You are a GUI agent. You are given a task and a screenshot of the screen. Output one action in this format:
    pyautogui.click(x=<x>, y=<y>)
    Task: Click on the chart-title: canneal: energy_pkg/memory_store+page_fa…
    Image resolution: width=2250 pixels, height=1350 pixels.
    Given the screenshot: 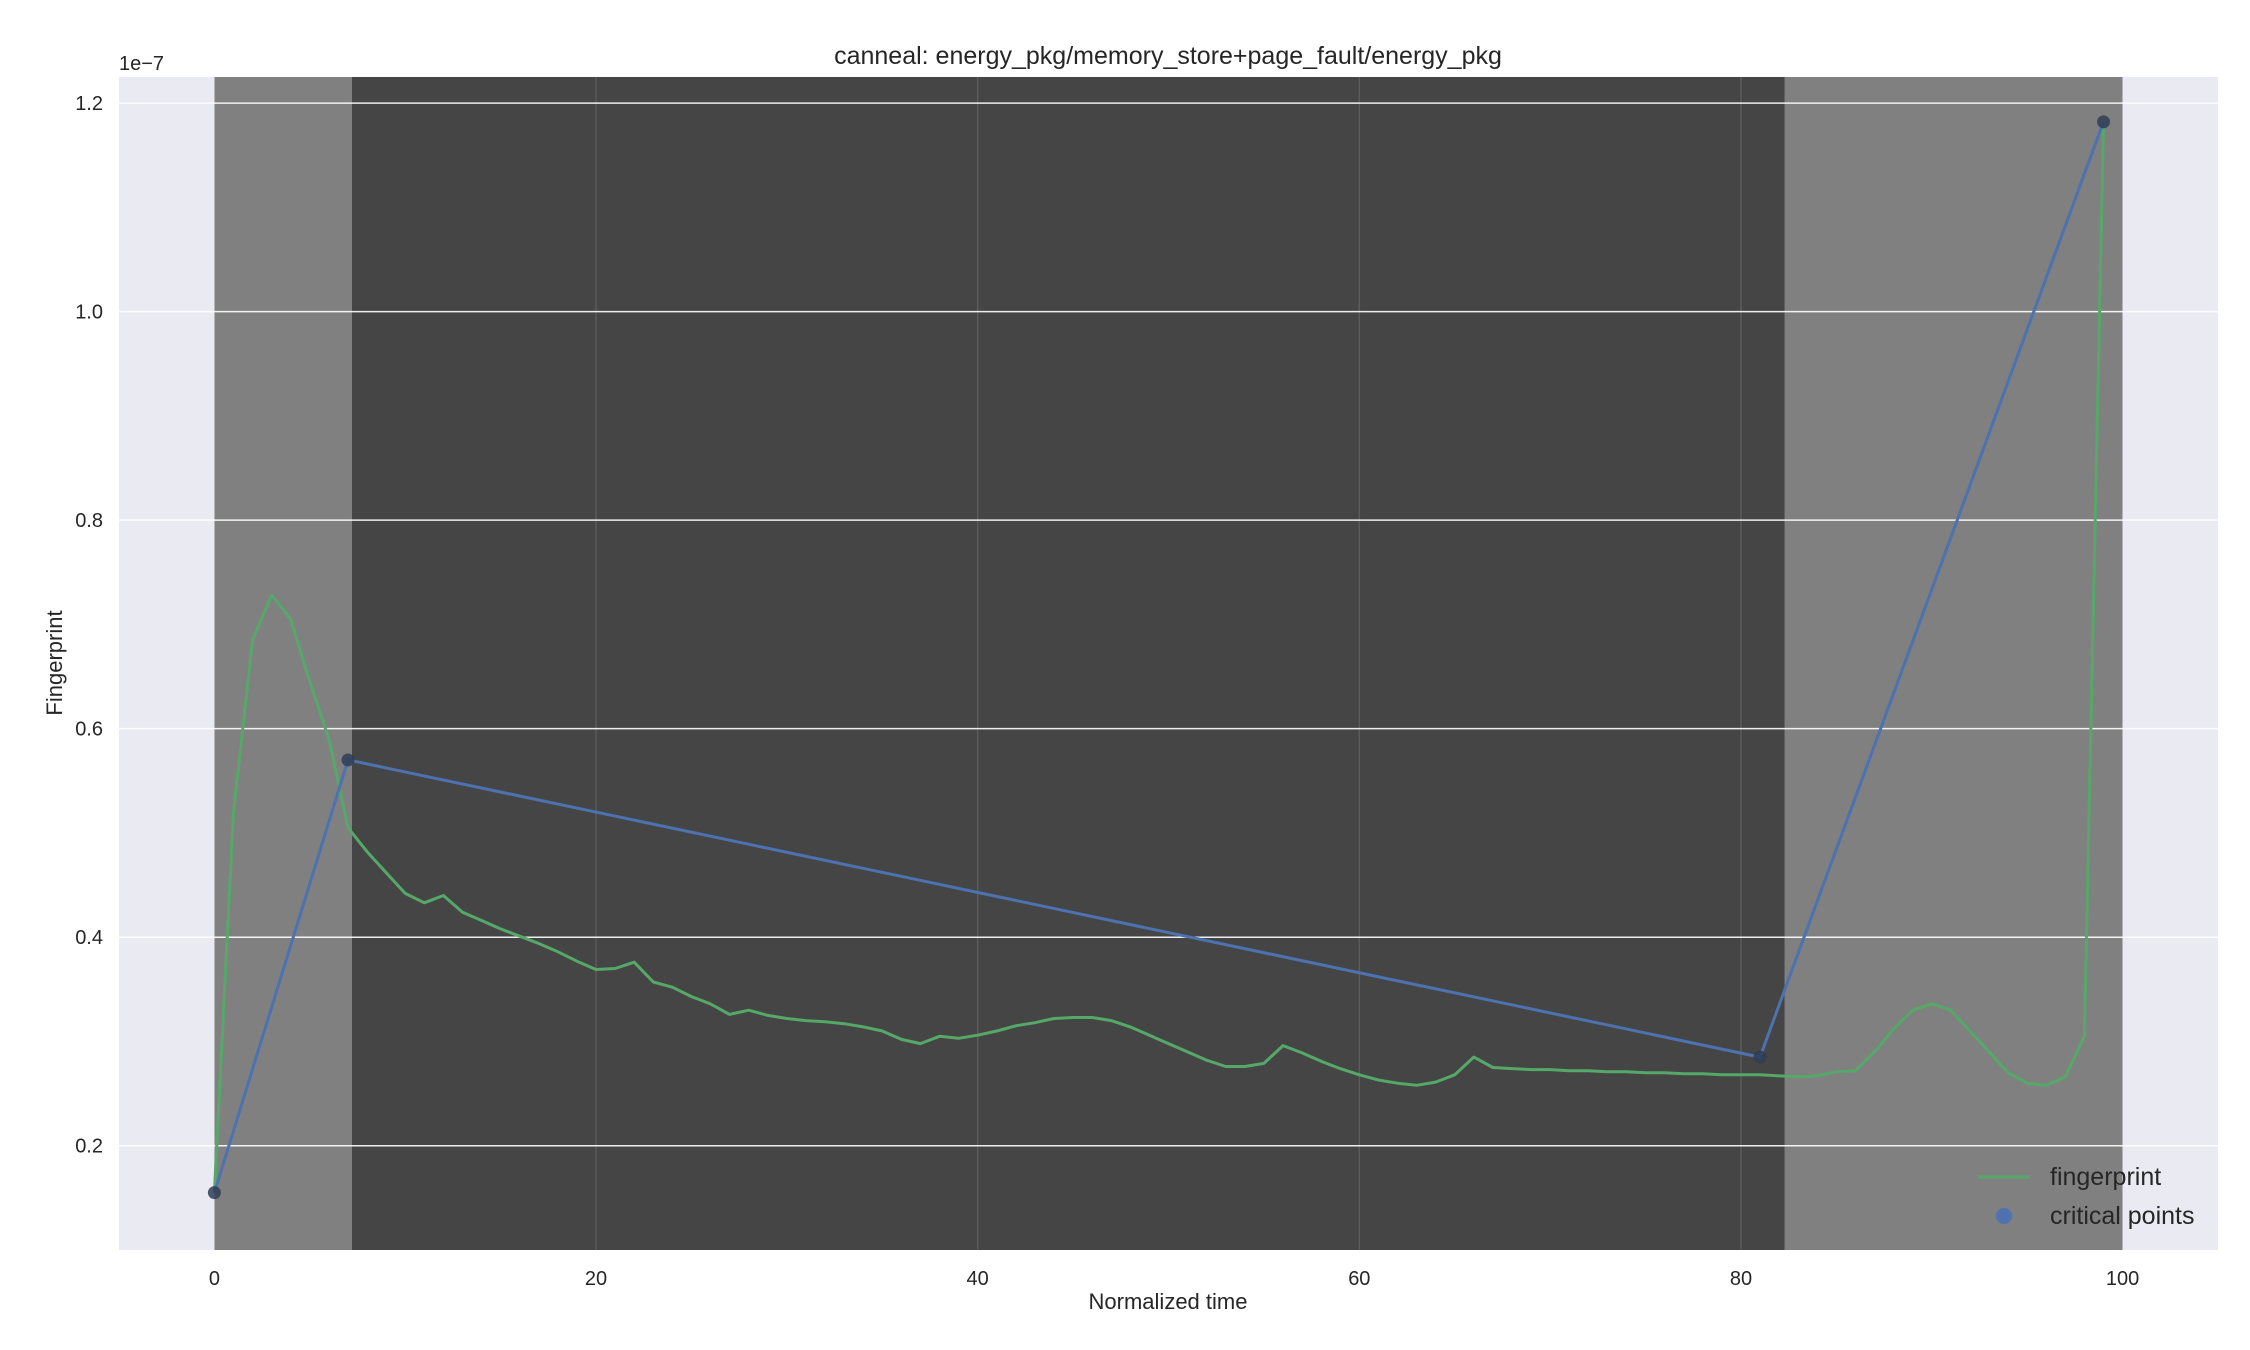 What is the action you would take?
    pyautogui.click(x=1168, y=56)
    